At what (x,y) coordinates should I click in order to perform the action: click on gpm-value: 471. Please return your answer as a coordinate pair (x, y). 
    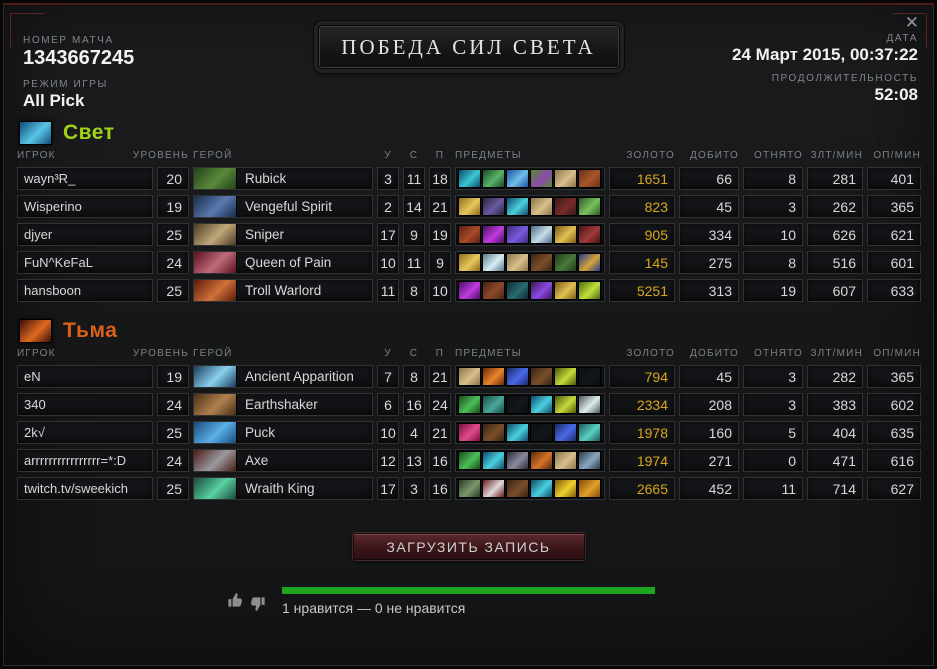
    Looking at the image, I should click on (835, 460).